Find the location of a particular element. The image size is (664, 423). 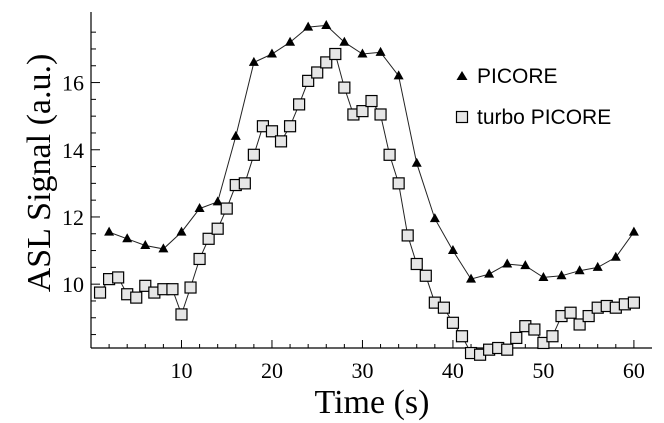

legend-label-turbo-picore: turbo PICORE is located at coordinates (544, 117).